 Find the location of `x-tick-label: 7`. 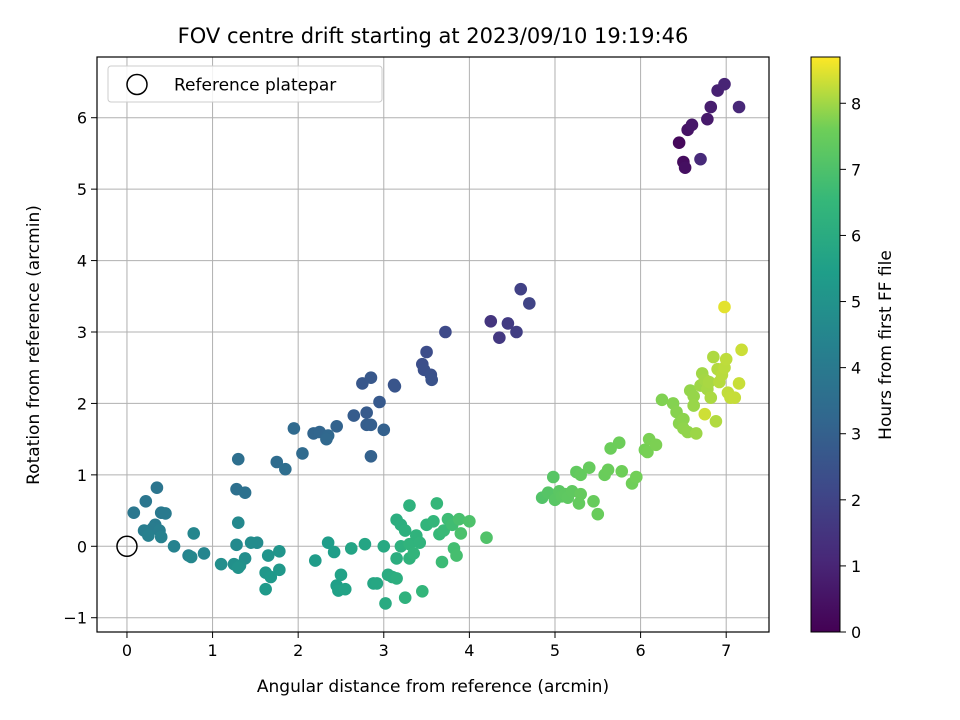

x-tick-label: 7 is located at coordinates (726, 650).